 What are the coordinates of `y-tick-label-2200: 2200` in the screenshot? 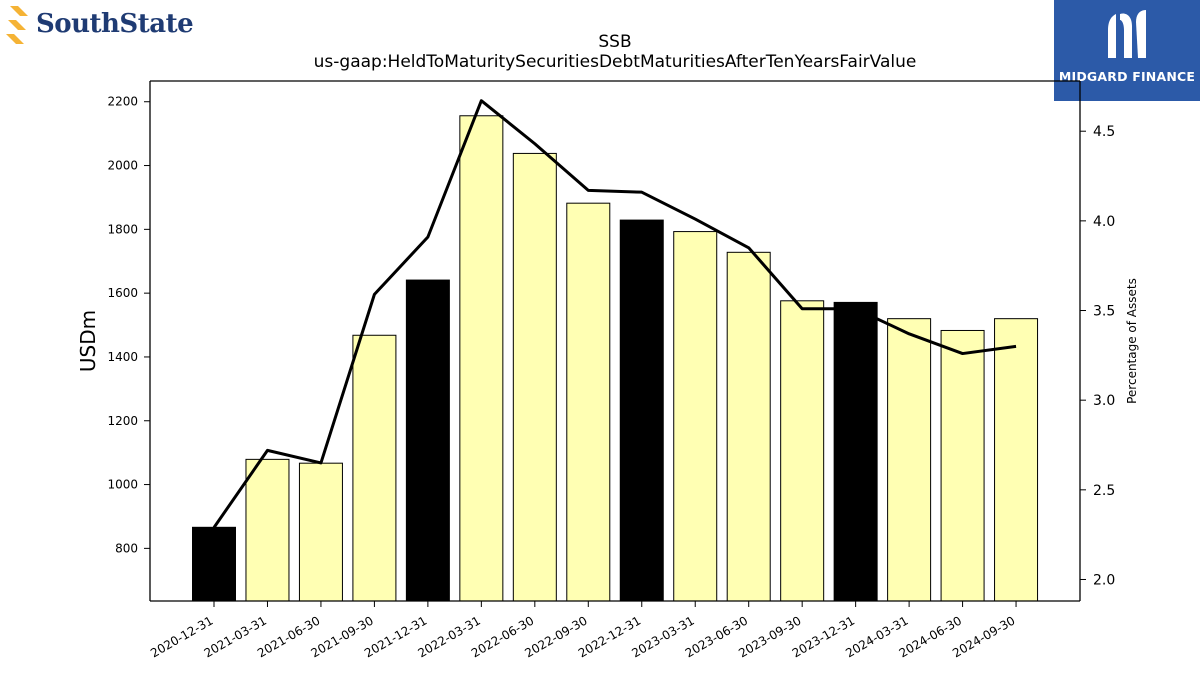 It's located at (122, 102).